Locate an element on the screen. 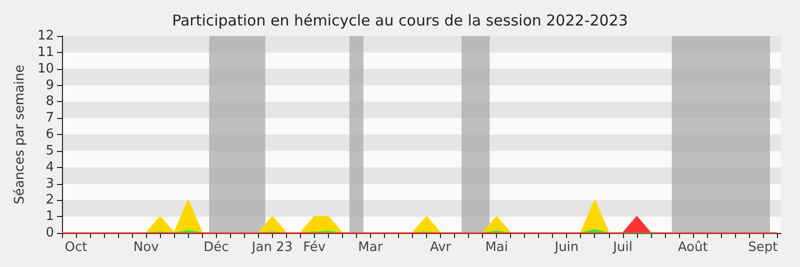 This screenshot has width=800, height=267. y-tick-label: 2 is located at coordinates (50, 200).